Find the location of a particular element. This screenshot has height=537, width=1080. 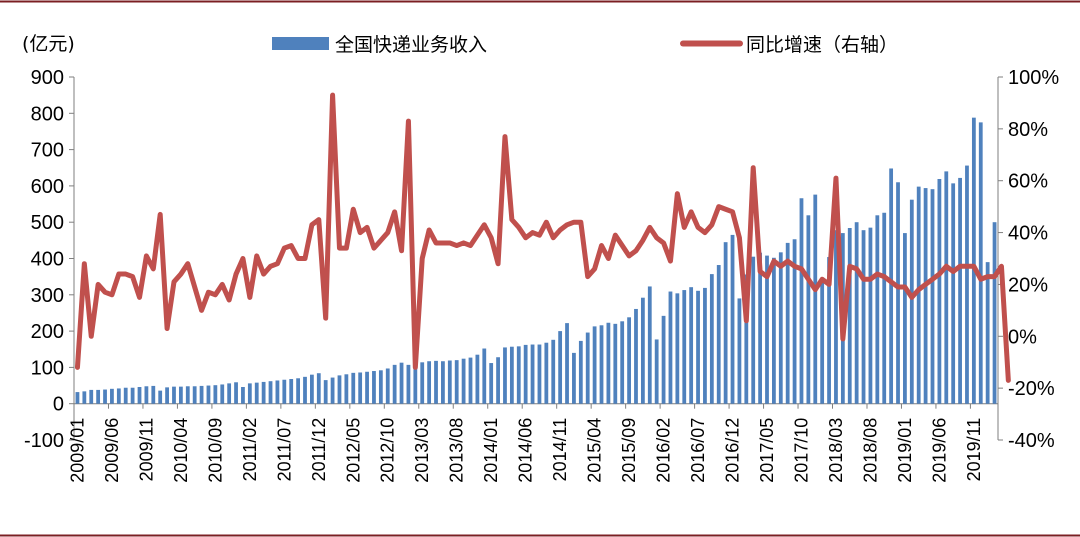

x-tick-label: 2010/04 is located at coordinates (181, 450).